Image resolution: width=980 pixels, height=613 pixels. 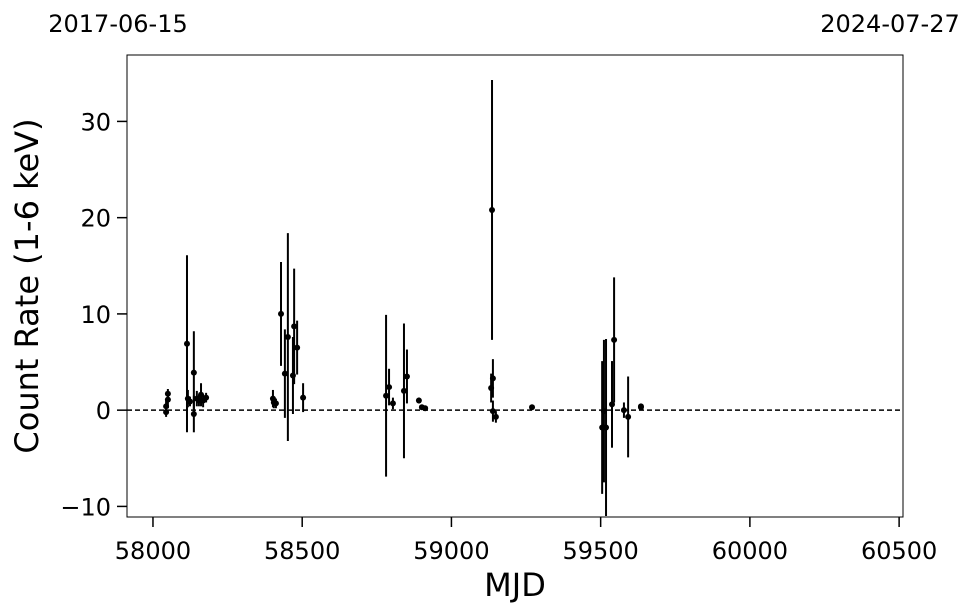 I want to click on x-tick-label: 60000, so click(x=750, y=551).